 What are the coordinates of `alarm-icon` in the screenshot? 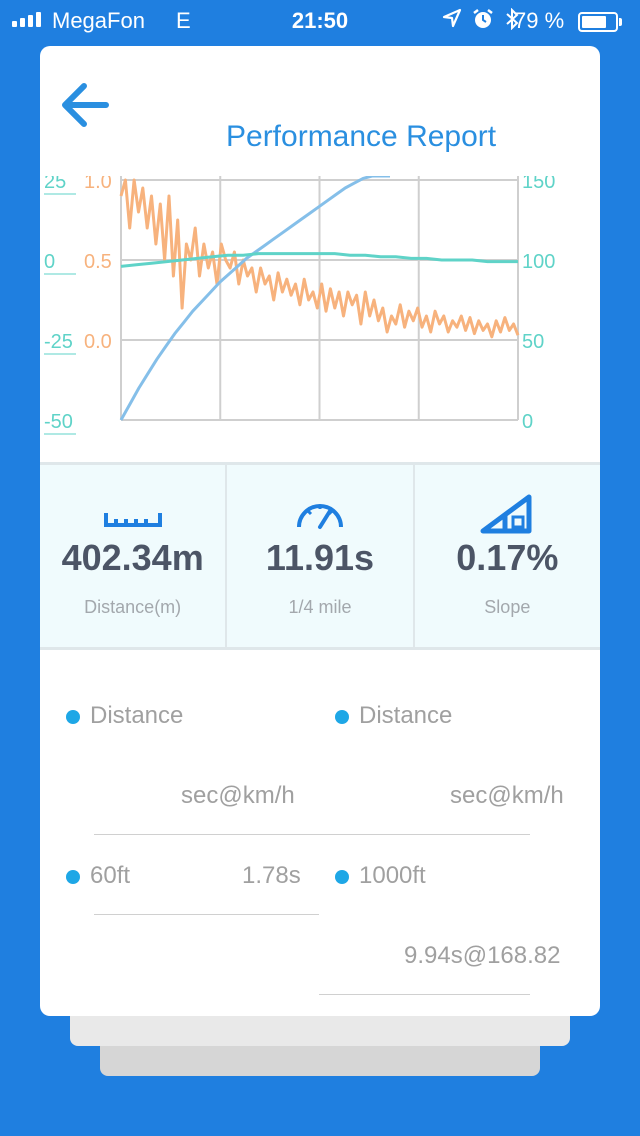 It's located at (483, 18).